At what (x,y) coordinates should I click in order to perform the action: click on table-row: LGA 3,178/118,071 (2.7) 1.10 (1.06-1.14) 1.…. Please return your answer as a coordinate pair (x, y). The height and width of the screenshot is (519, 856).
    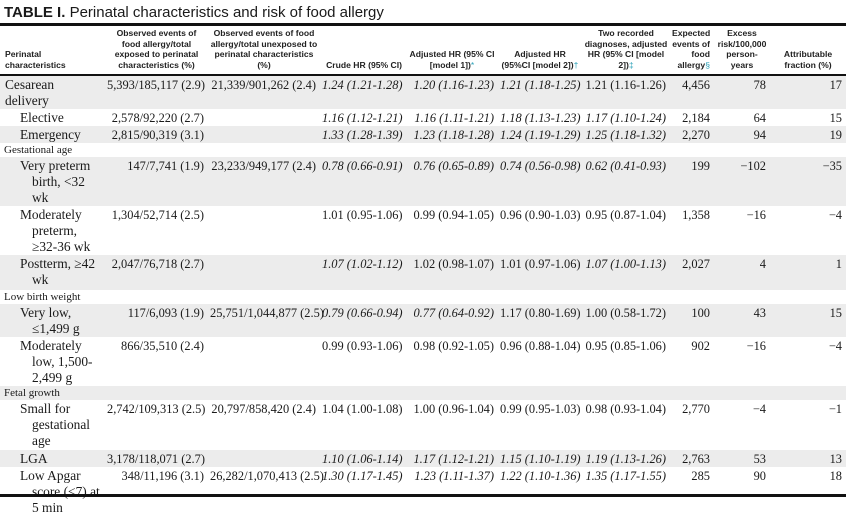
    Looking at the image, I should click on (423, 459).